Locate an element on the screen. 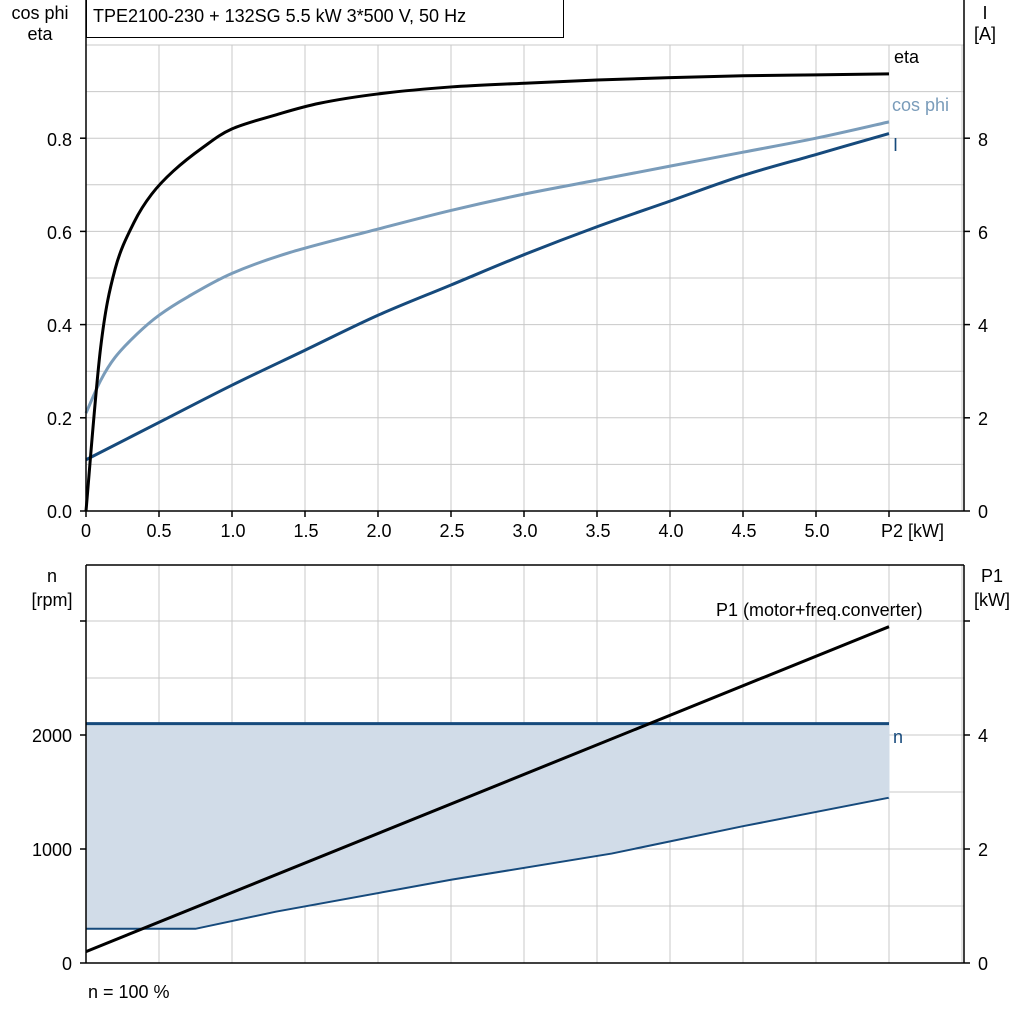 The width and height of the screenshot is (1024, 1024). eta-curve-label: eta is located at coordinates (907, 57).